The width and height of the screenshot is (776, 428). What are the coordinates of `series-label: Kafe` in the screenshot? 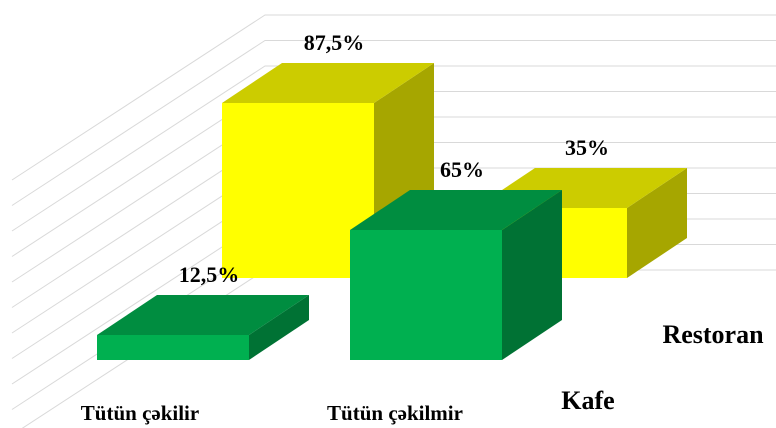 It's located at (587, 400).